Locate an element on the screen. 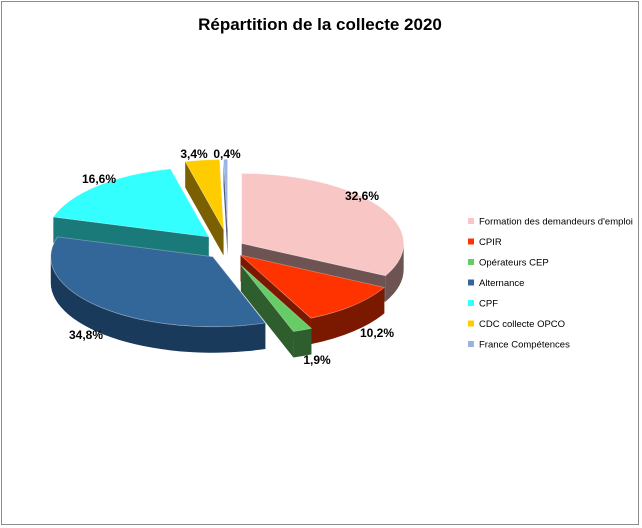  legend-swatch-cdc-collecte-opco is located at coordinates (471, 323).